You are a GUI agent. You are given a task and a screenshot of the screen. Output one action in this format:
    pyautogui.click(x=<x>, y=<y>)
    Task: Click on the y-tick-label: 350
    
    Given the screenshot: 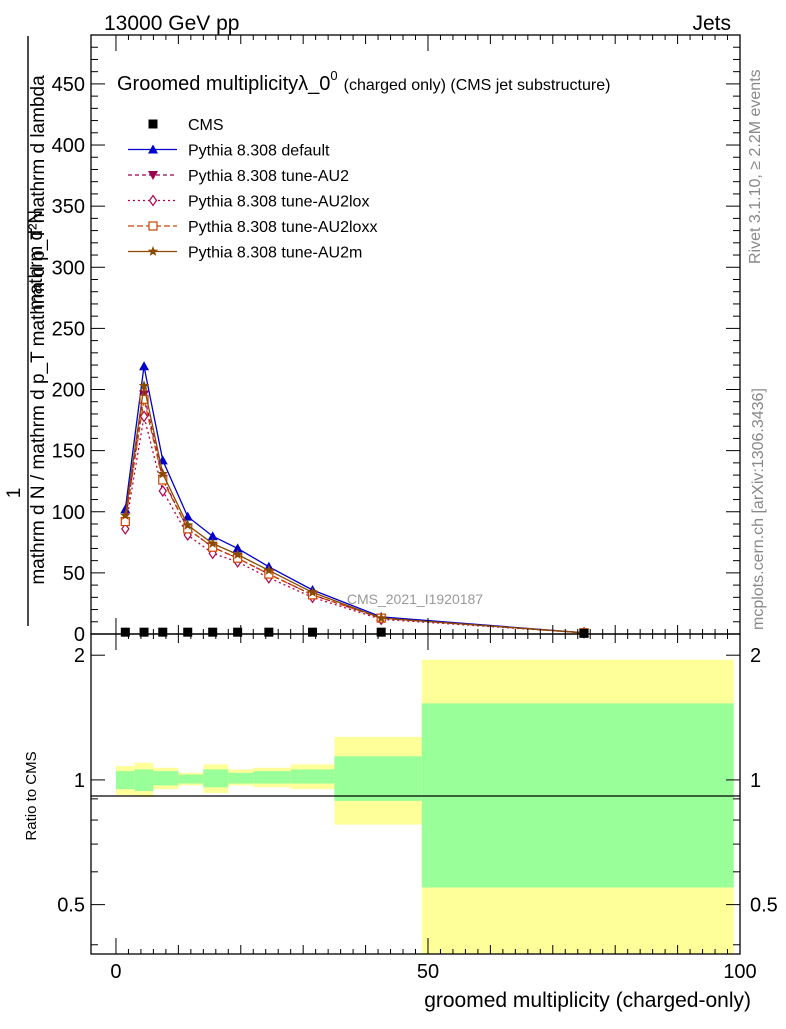 What is the action you would take?
    pyautogui.click(x=68, y=207)
    